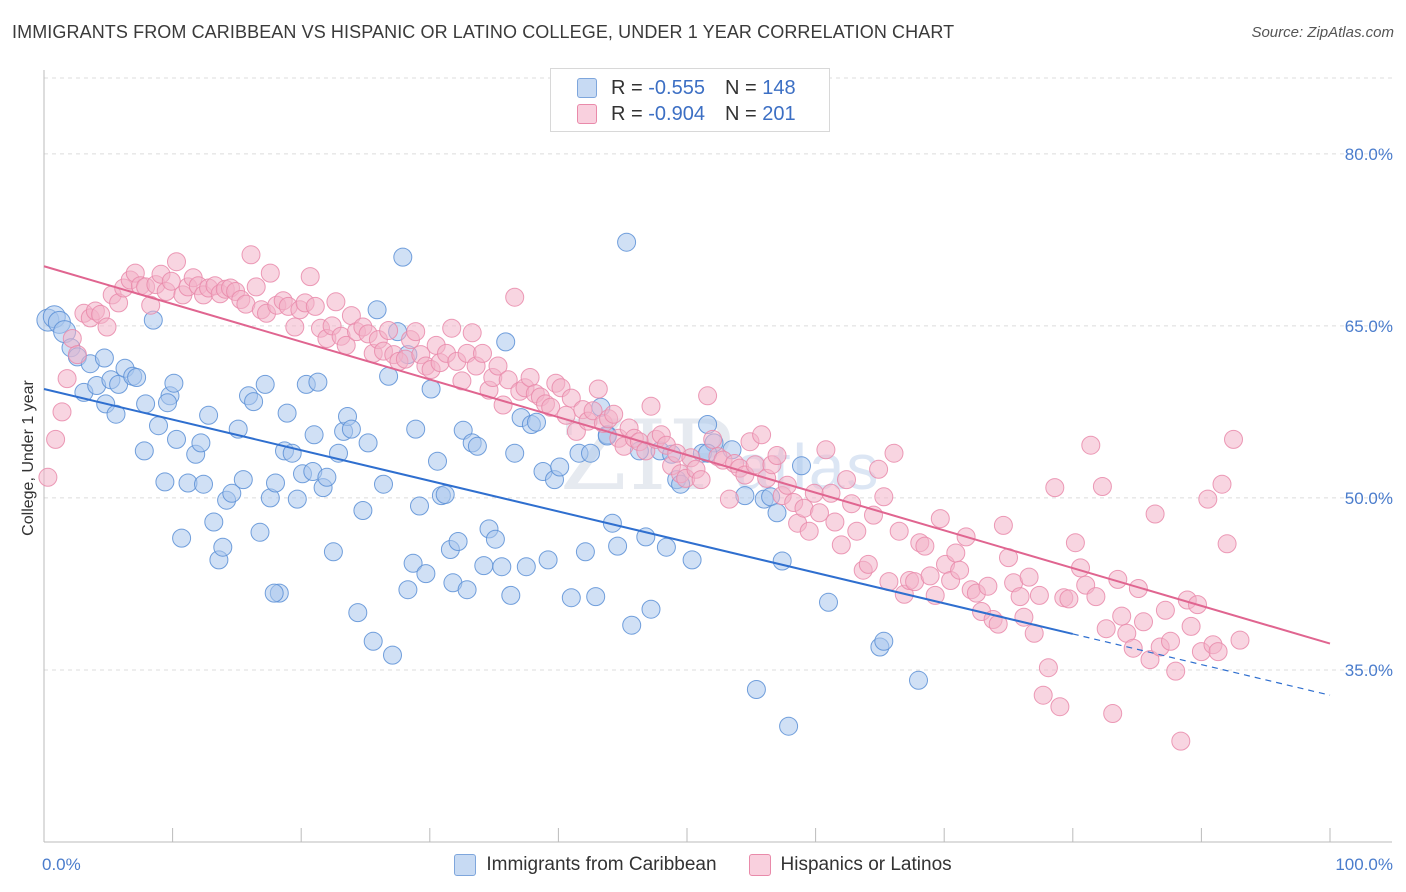  I want to click on bottom-legend-caribbean: Immigrants from Caribbean, so click(585, 865).